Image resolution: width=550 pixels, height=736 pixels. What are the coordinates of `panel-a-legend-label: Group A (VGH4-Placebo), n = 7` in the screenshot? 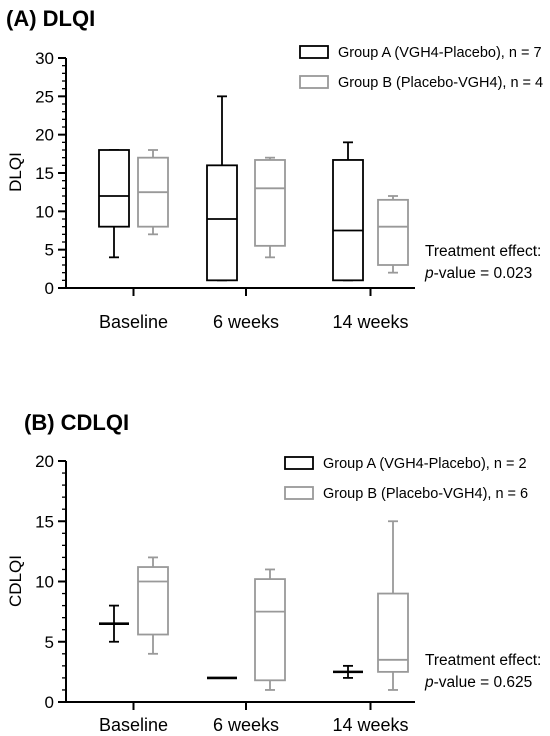 It's located at (440, 53).